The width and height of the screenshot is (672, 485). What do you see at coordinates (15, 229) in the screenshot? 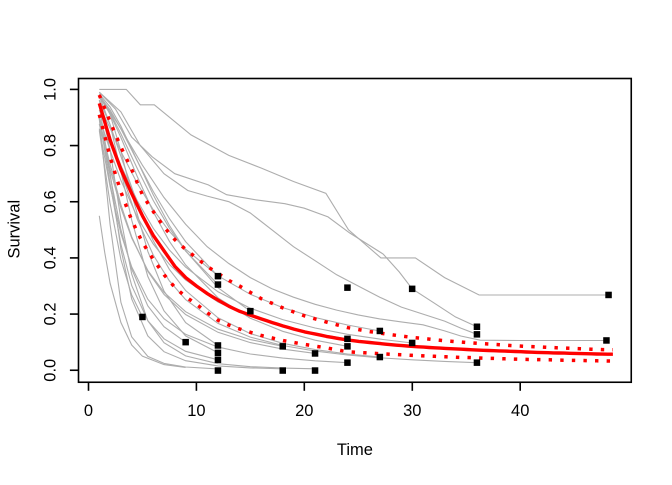
I see `svg-text: Survival` at bounding box center [15, 229].